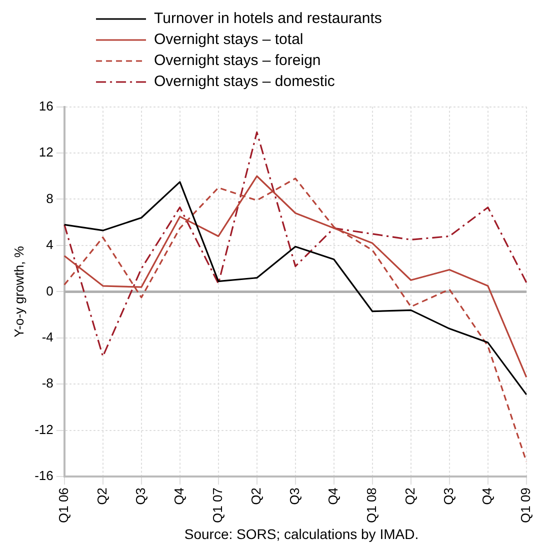 The width and height of the screenshot is (553, 558). I want to click on y-tick-label: 12, so click(46, 152).